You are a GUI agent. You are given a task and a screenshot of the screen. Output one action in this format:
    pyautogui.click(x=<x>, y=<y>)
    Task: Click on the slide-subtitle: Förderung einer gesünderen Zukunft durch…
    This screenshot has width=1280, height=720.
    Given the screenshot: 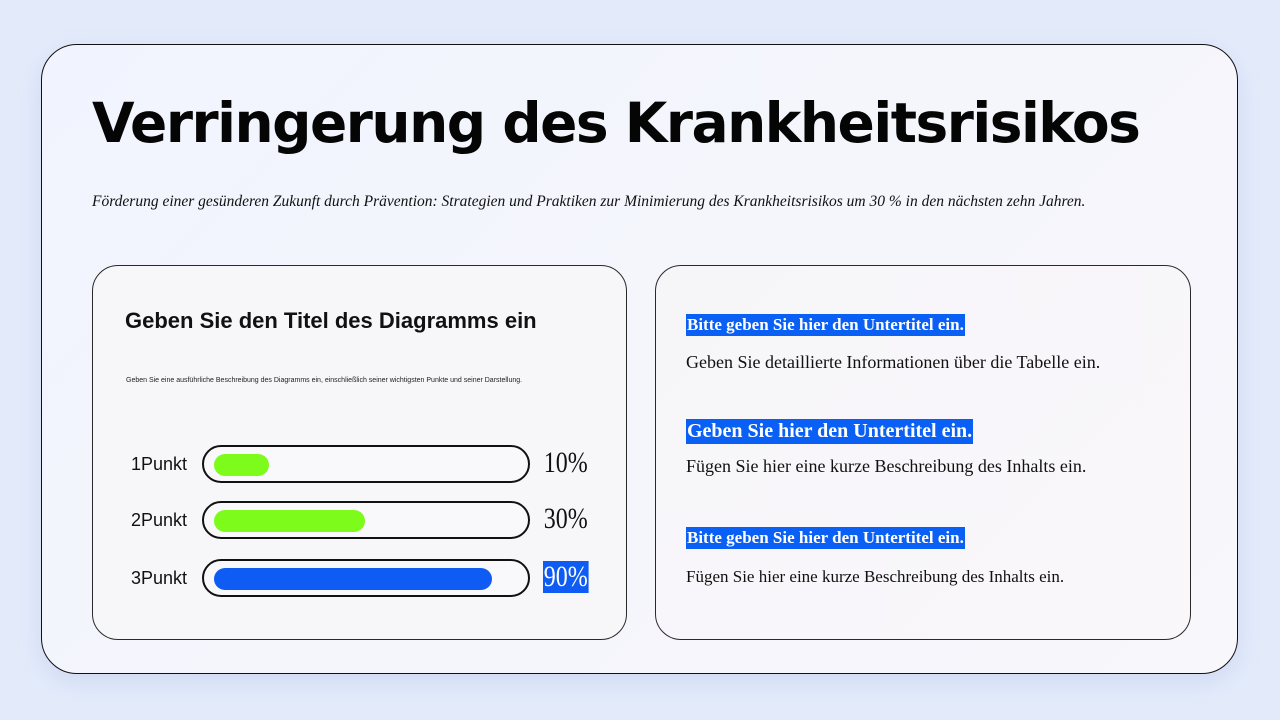 What is the action you would take?
    pyautogui.click(x=589, y=201)
    